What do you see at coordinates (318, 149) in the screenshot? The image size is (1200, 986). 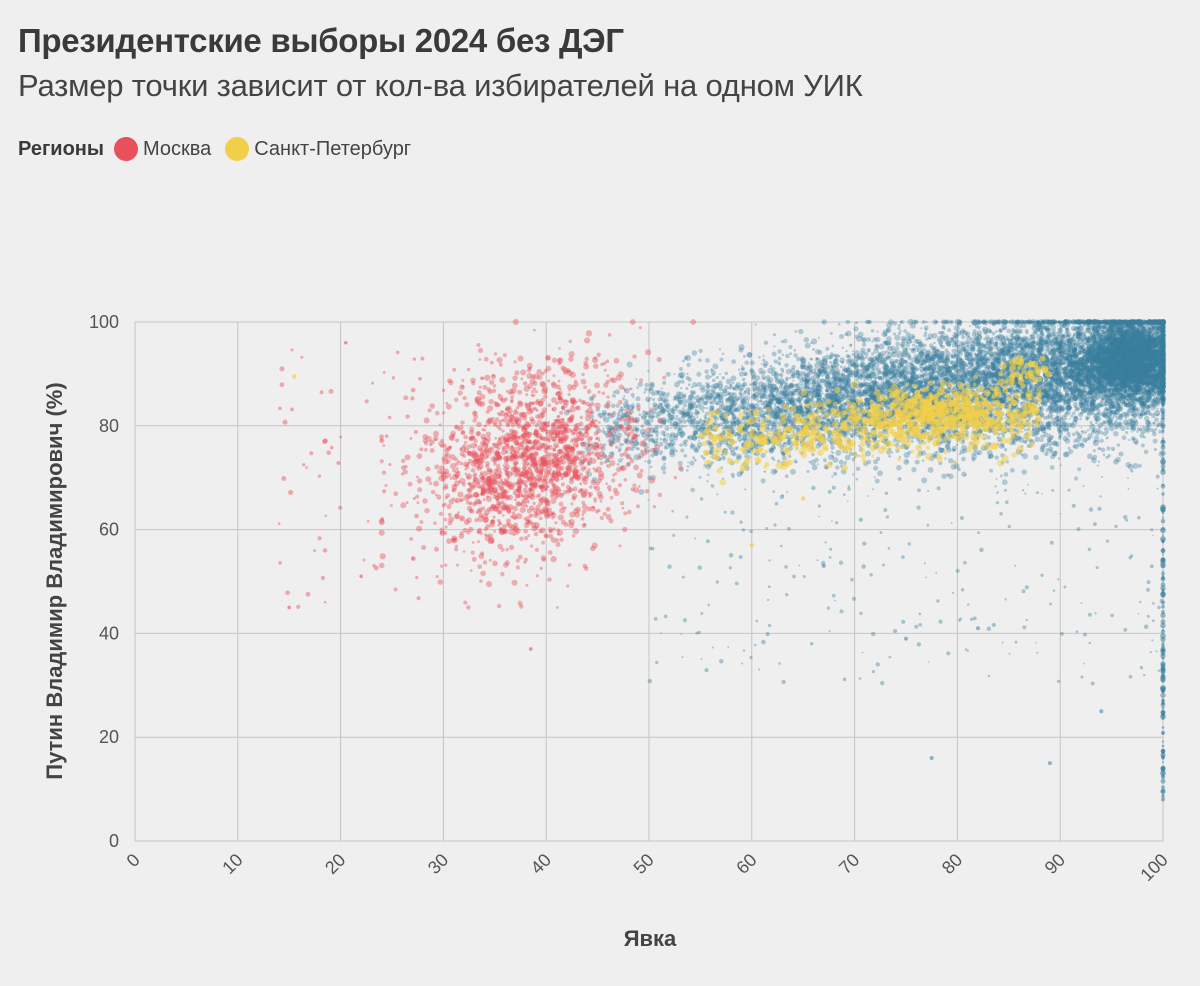 I see `legend-item-spb: Санкт-Петербург` at bounding box center [318, 149].